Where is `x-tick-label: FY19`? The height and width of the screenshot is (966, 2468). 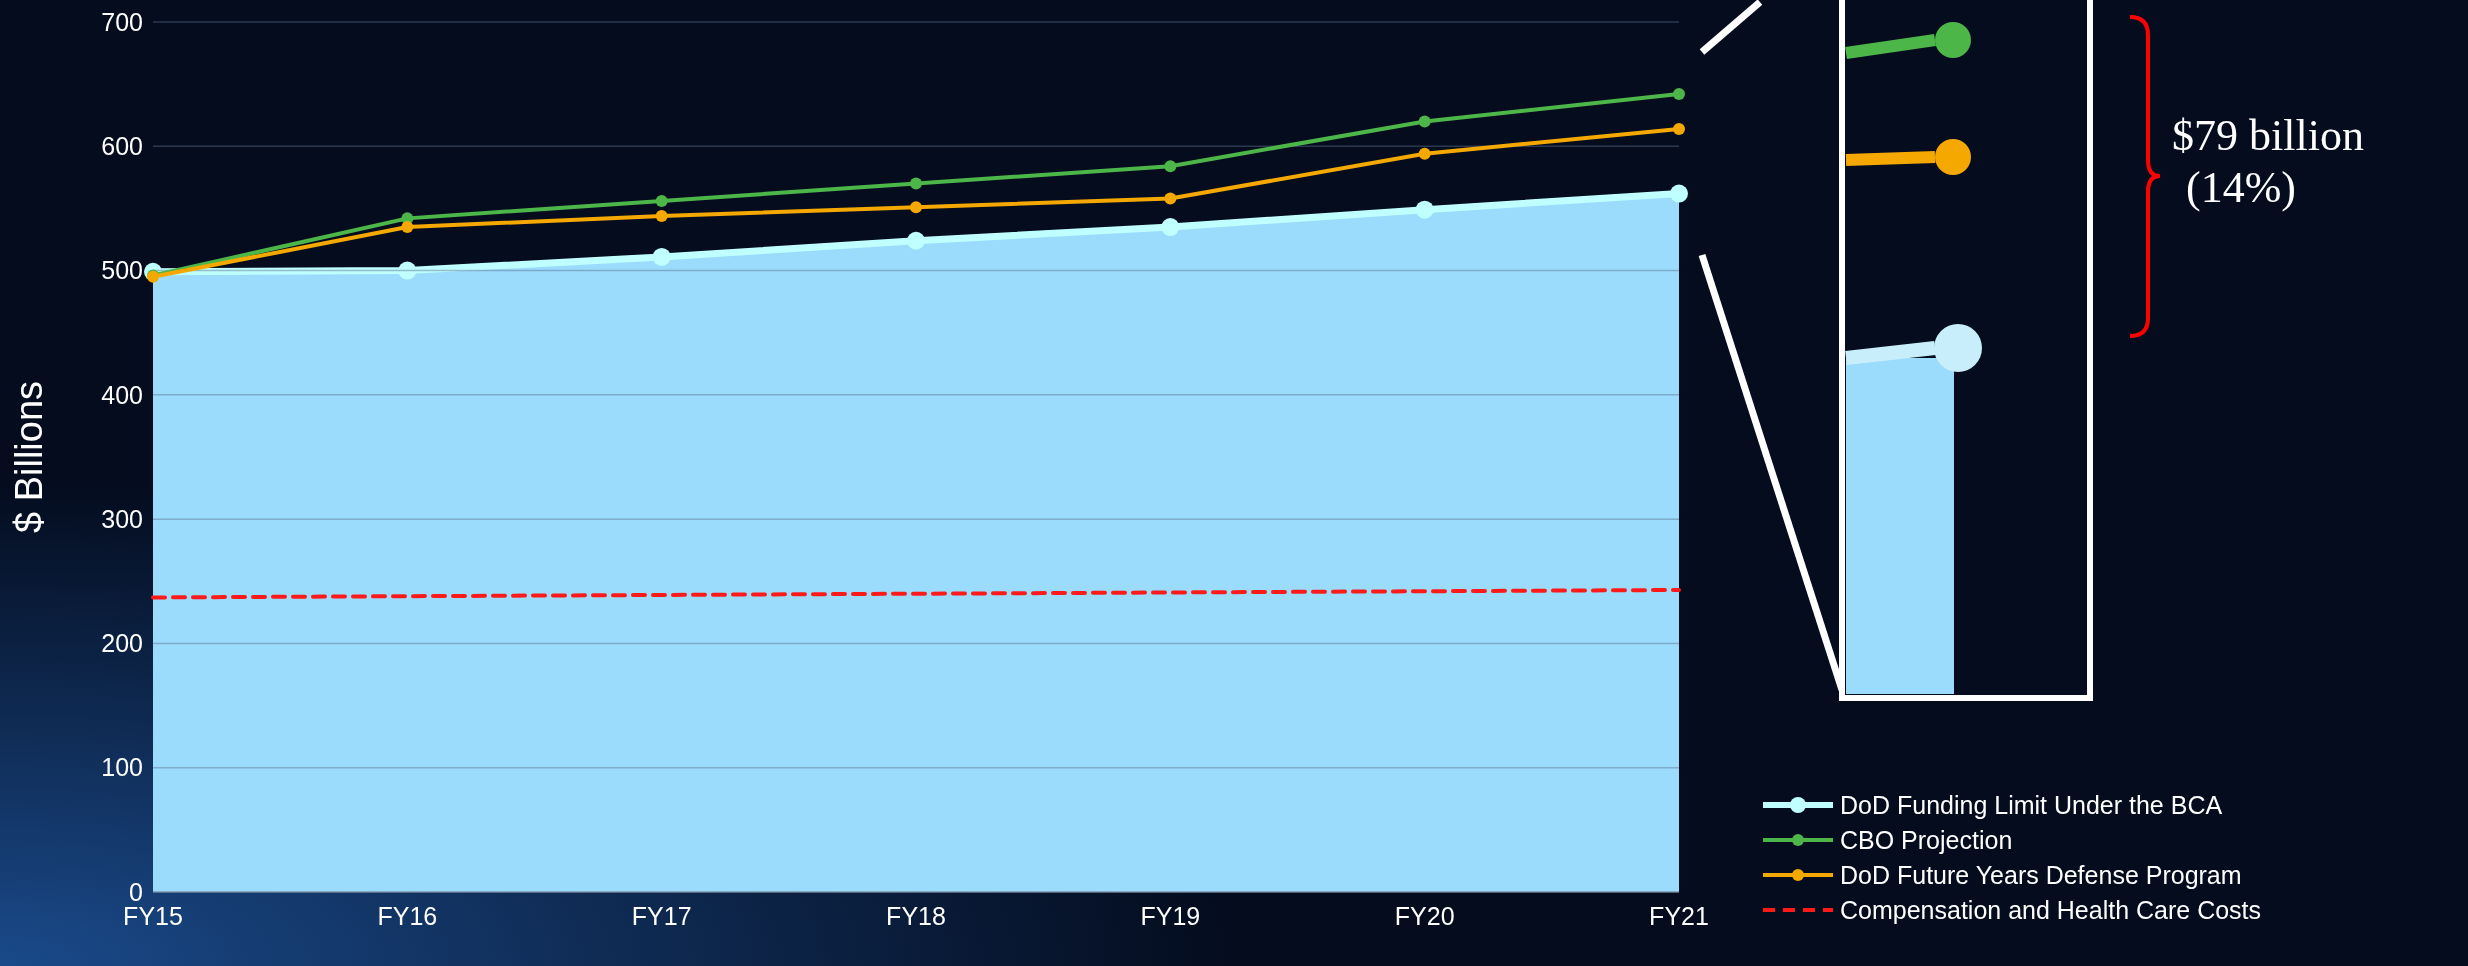
x-tick-label: FY19 is located at coordinates (1170, 916).